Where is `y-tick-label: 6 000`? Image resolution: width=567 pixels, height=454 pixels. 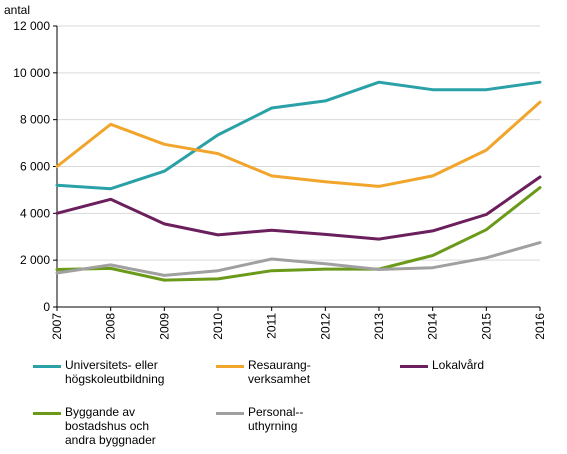 y-tick-label: 6 000 is located at coordinates (35, 167).